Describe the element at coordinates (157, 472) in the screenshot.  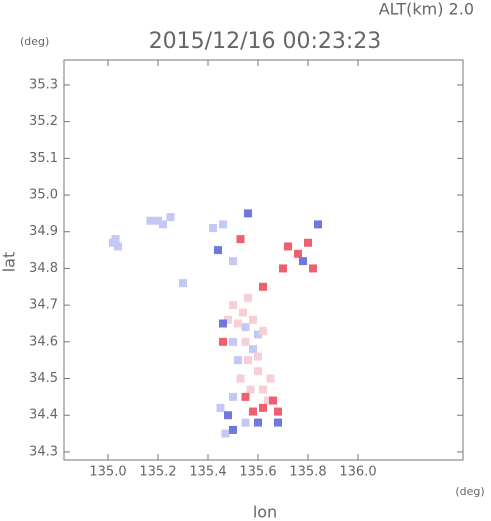
I see `x-tick-label: 135.2` at that location.